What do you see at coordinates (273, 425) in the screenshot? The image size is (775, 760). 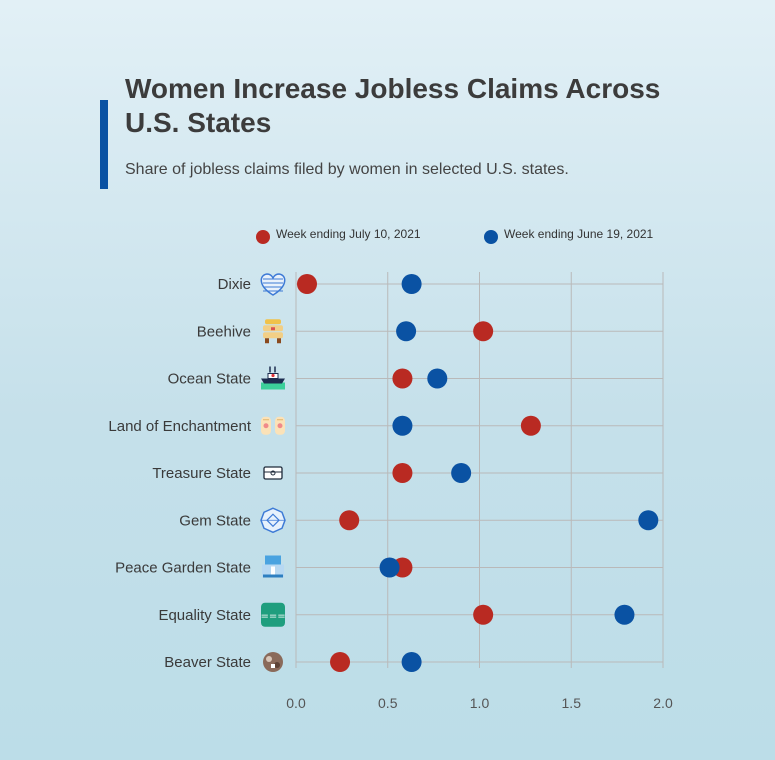 I see `hands-icon` at bounding box center [273, 425].